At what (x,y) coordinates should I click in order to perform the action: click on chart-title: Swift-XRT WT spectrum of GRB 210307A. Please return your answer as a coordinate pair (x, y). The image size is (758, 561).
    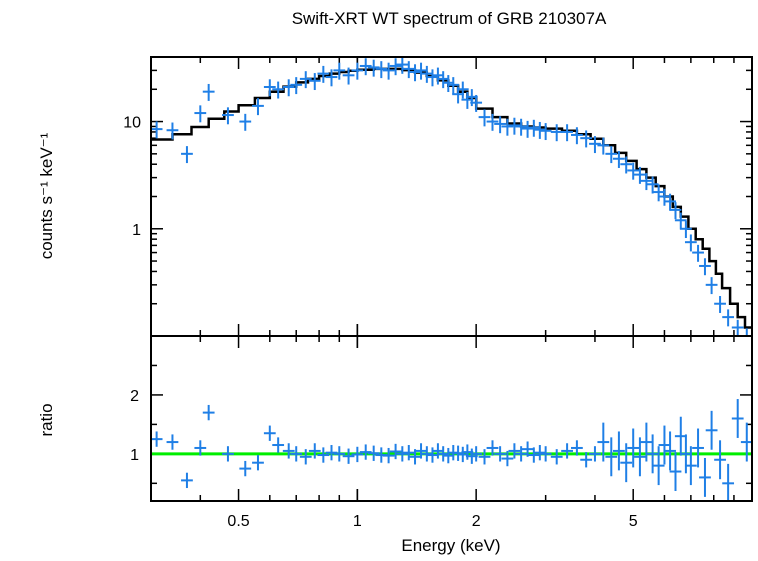
    Looking at the image, I should click on (449, 18).